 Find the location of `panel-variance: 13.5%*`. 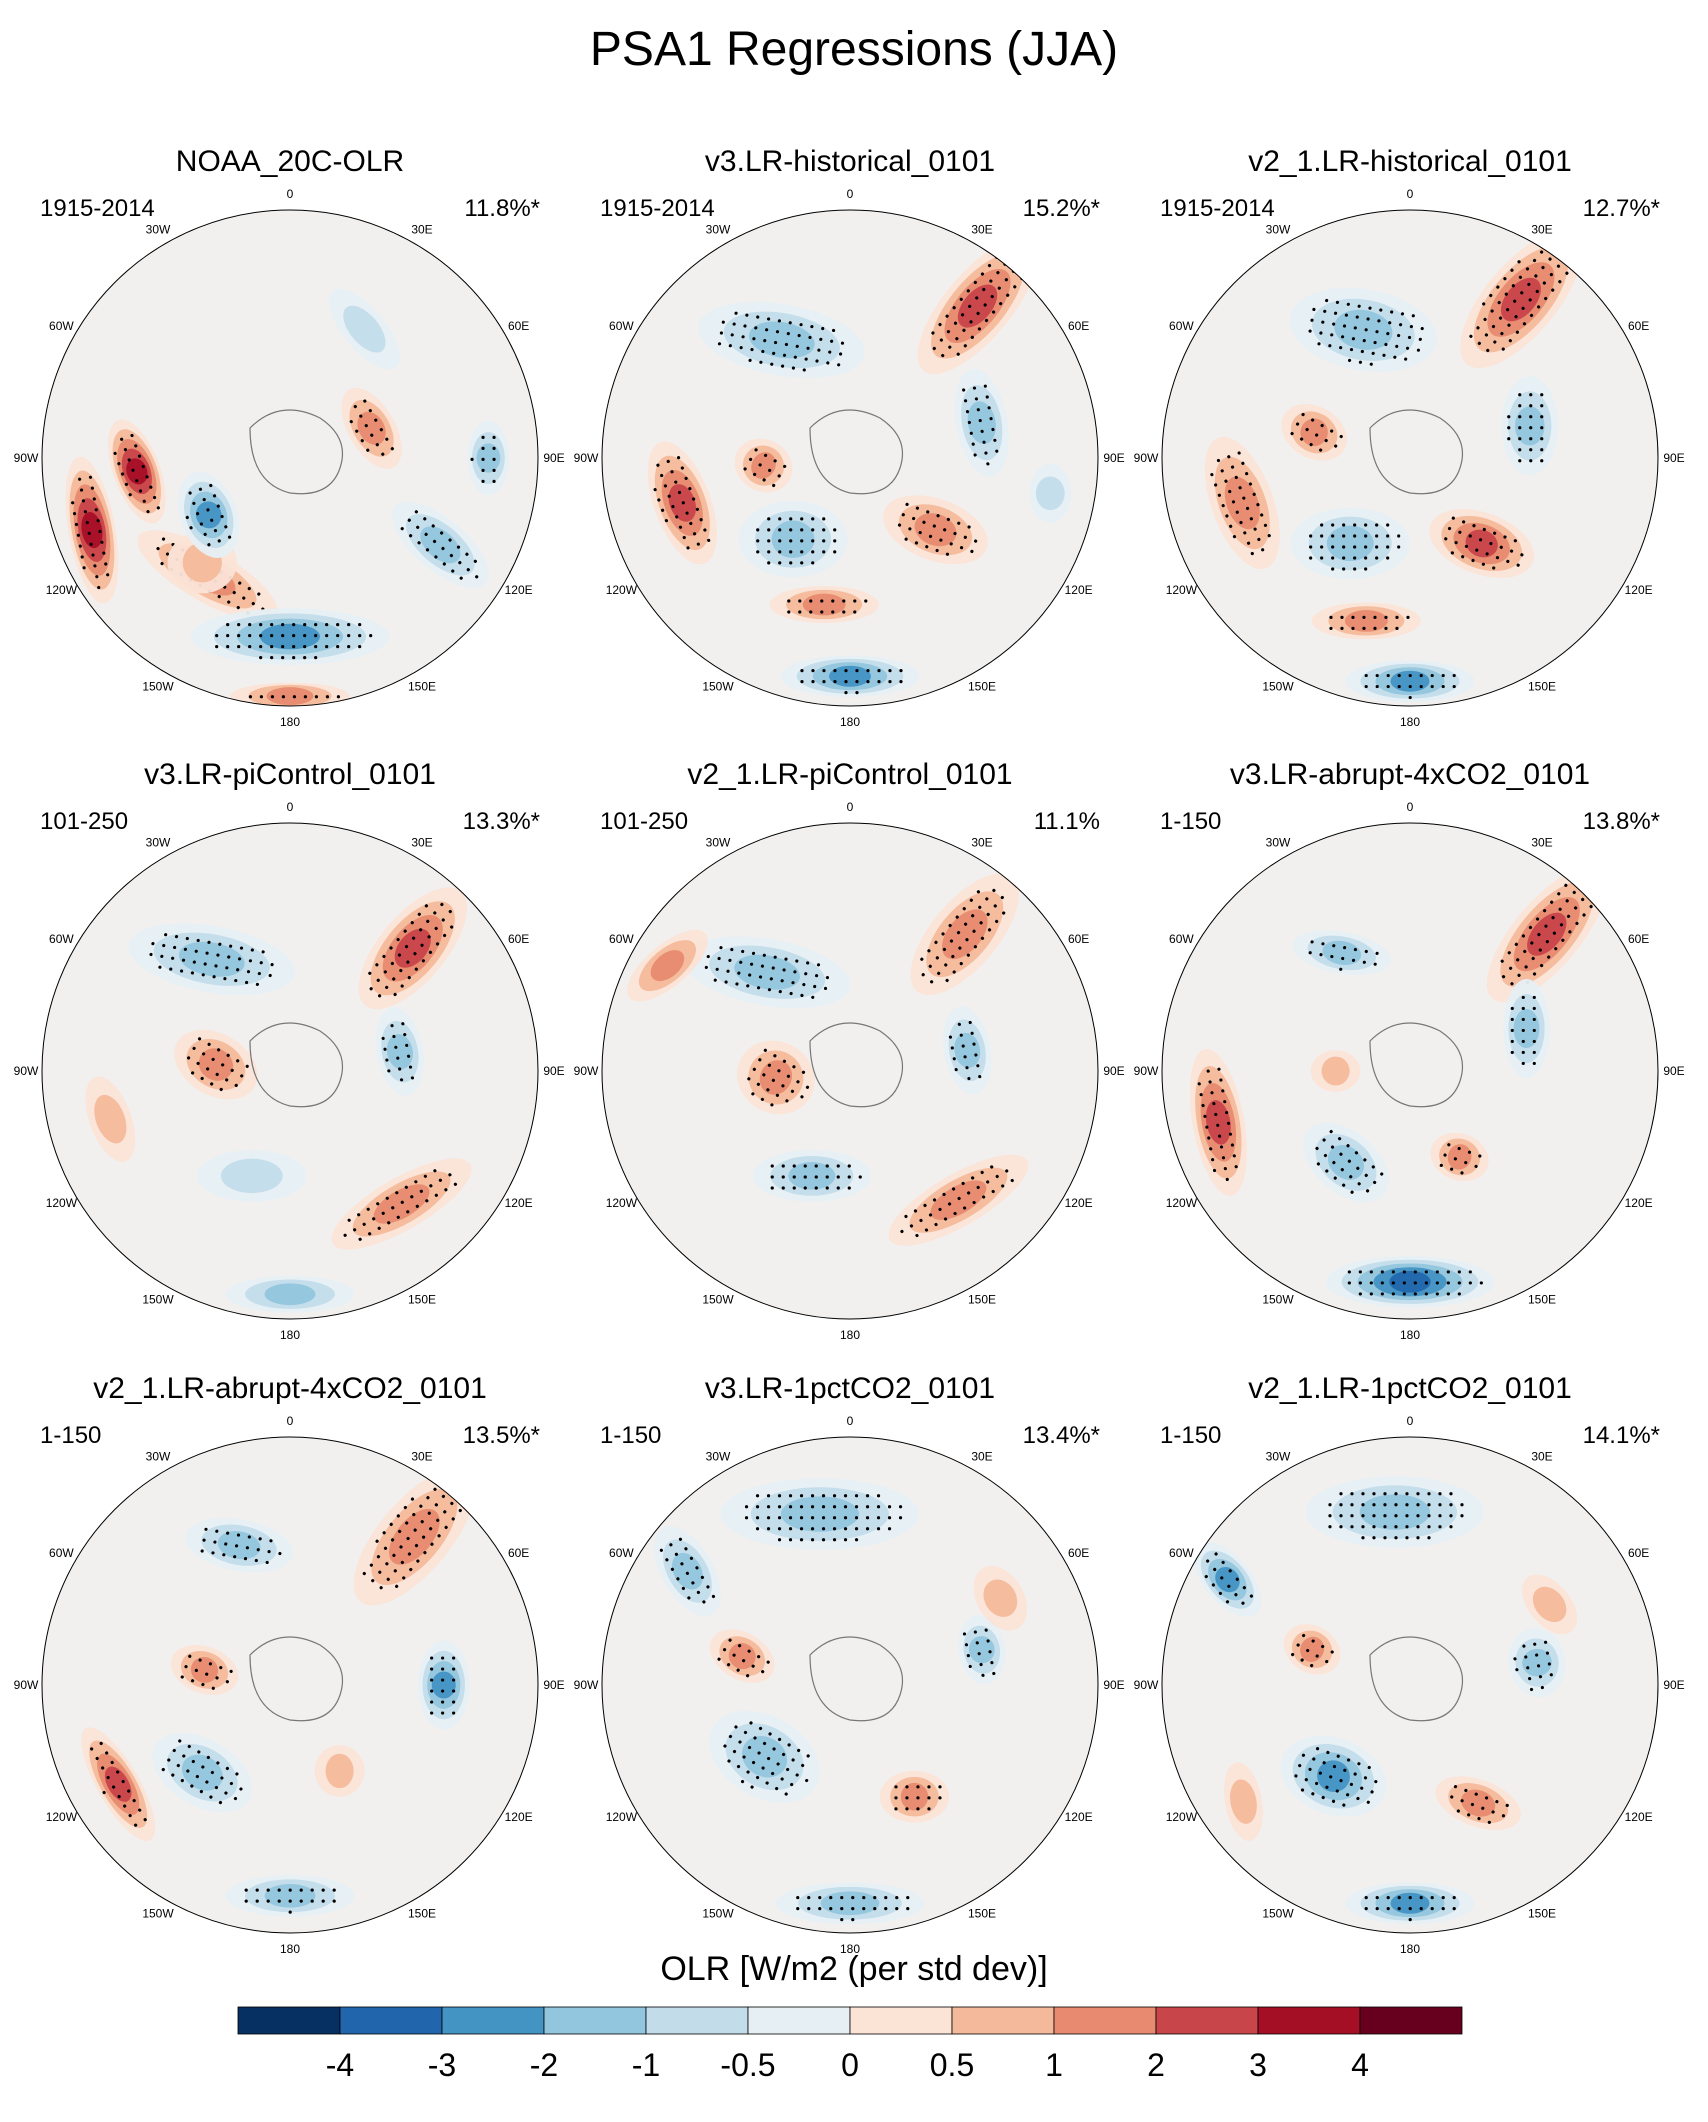

panel-variance: 13.5%* is located at coordinates (501, 1435).